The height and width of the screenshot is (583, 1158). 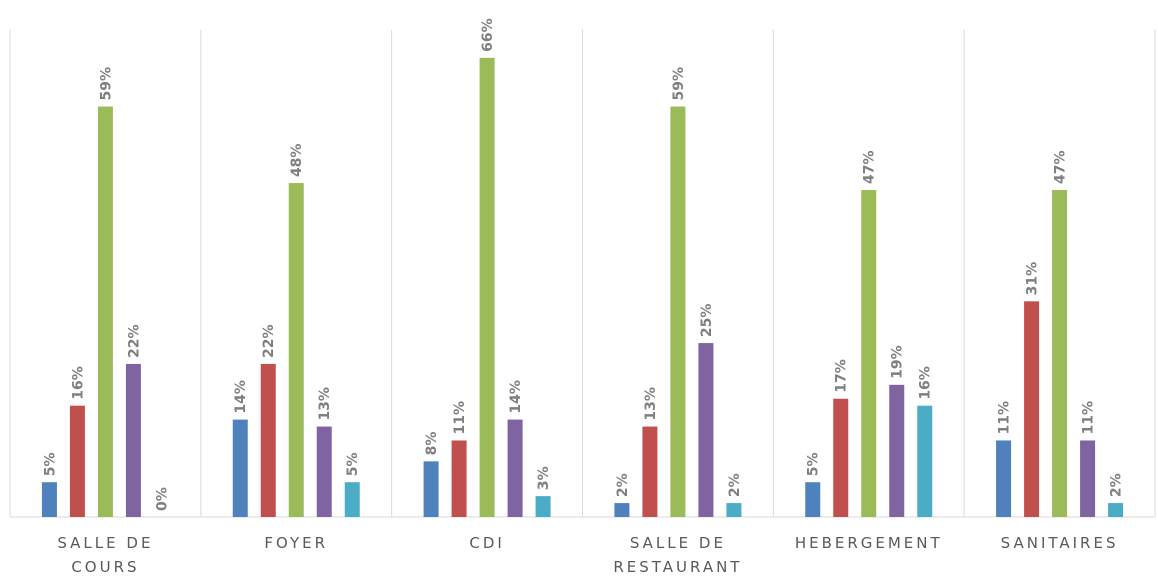 What do you see at coordinates (296, 543) in the screenshot?
I see `x-tick-label: FOYER` at bounding box center [296, 543].